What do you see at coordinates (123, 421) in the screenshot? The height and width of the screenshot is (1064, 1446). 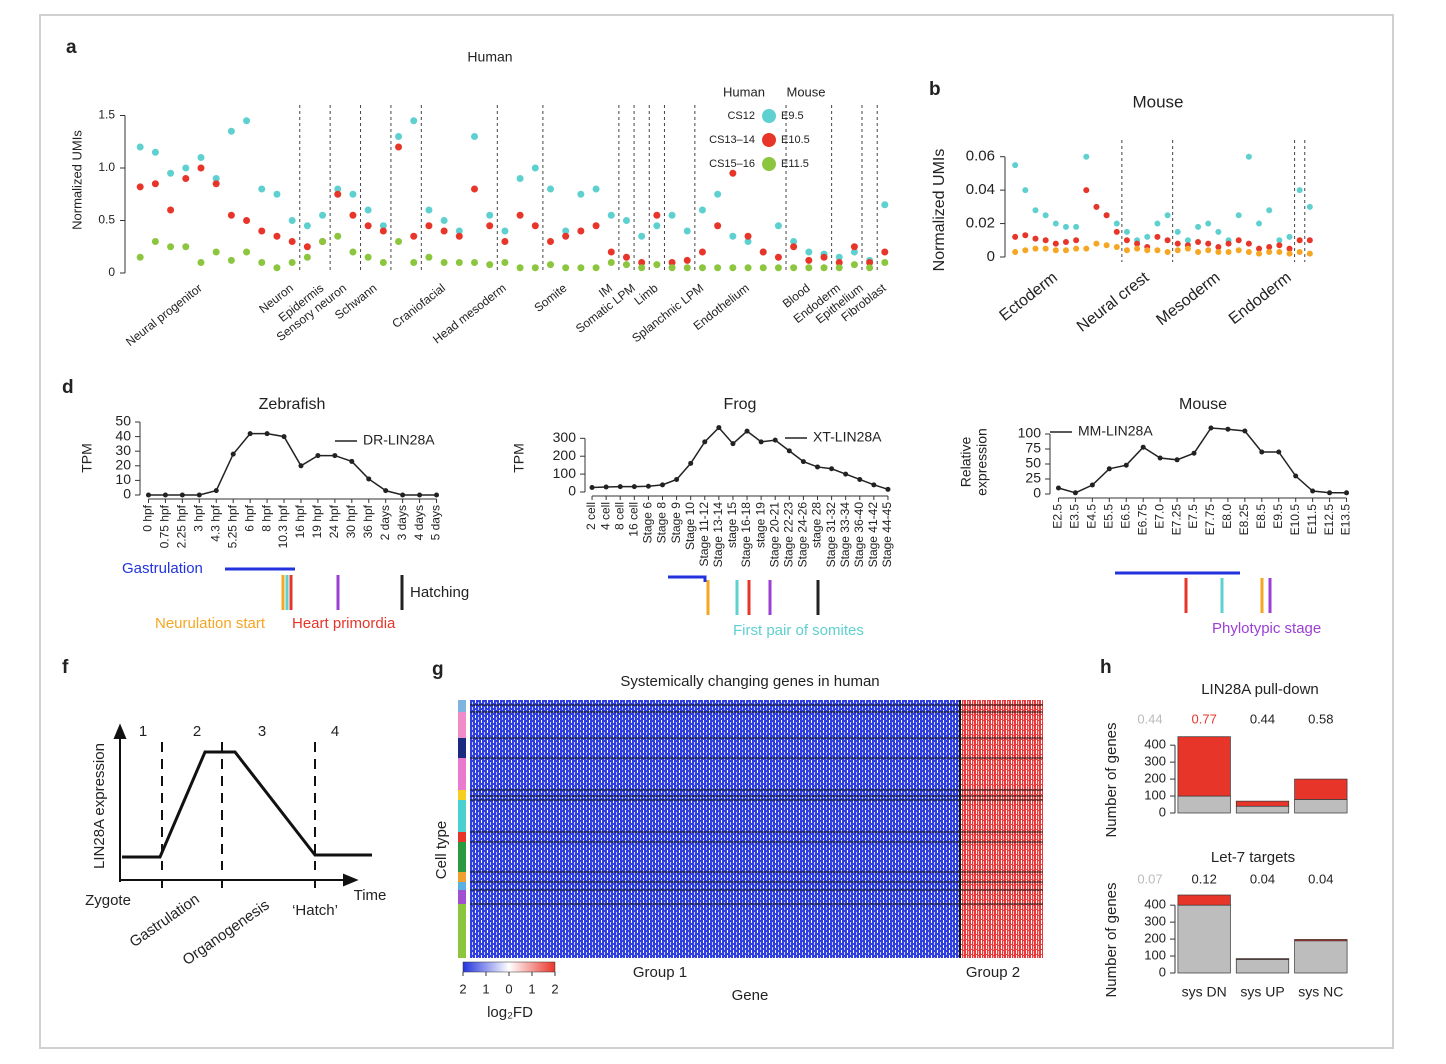 I see `y-tick-label: 50` at bounding box center [123, 421].